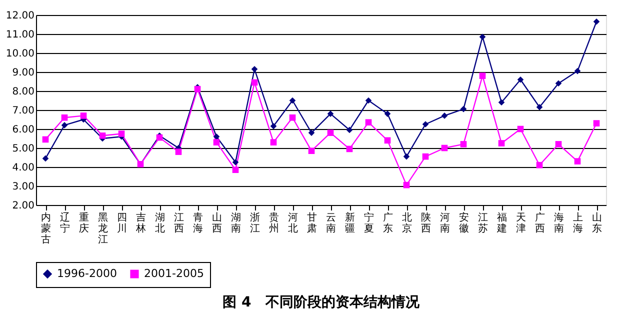  I want to click on legend-label: 2001-2005, so click(174, 273).